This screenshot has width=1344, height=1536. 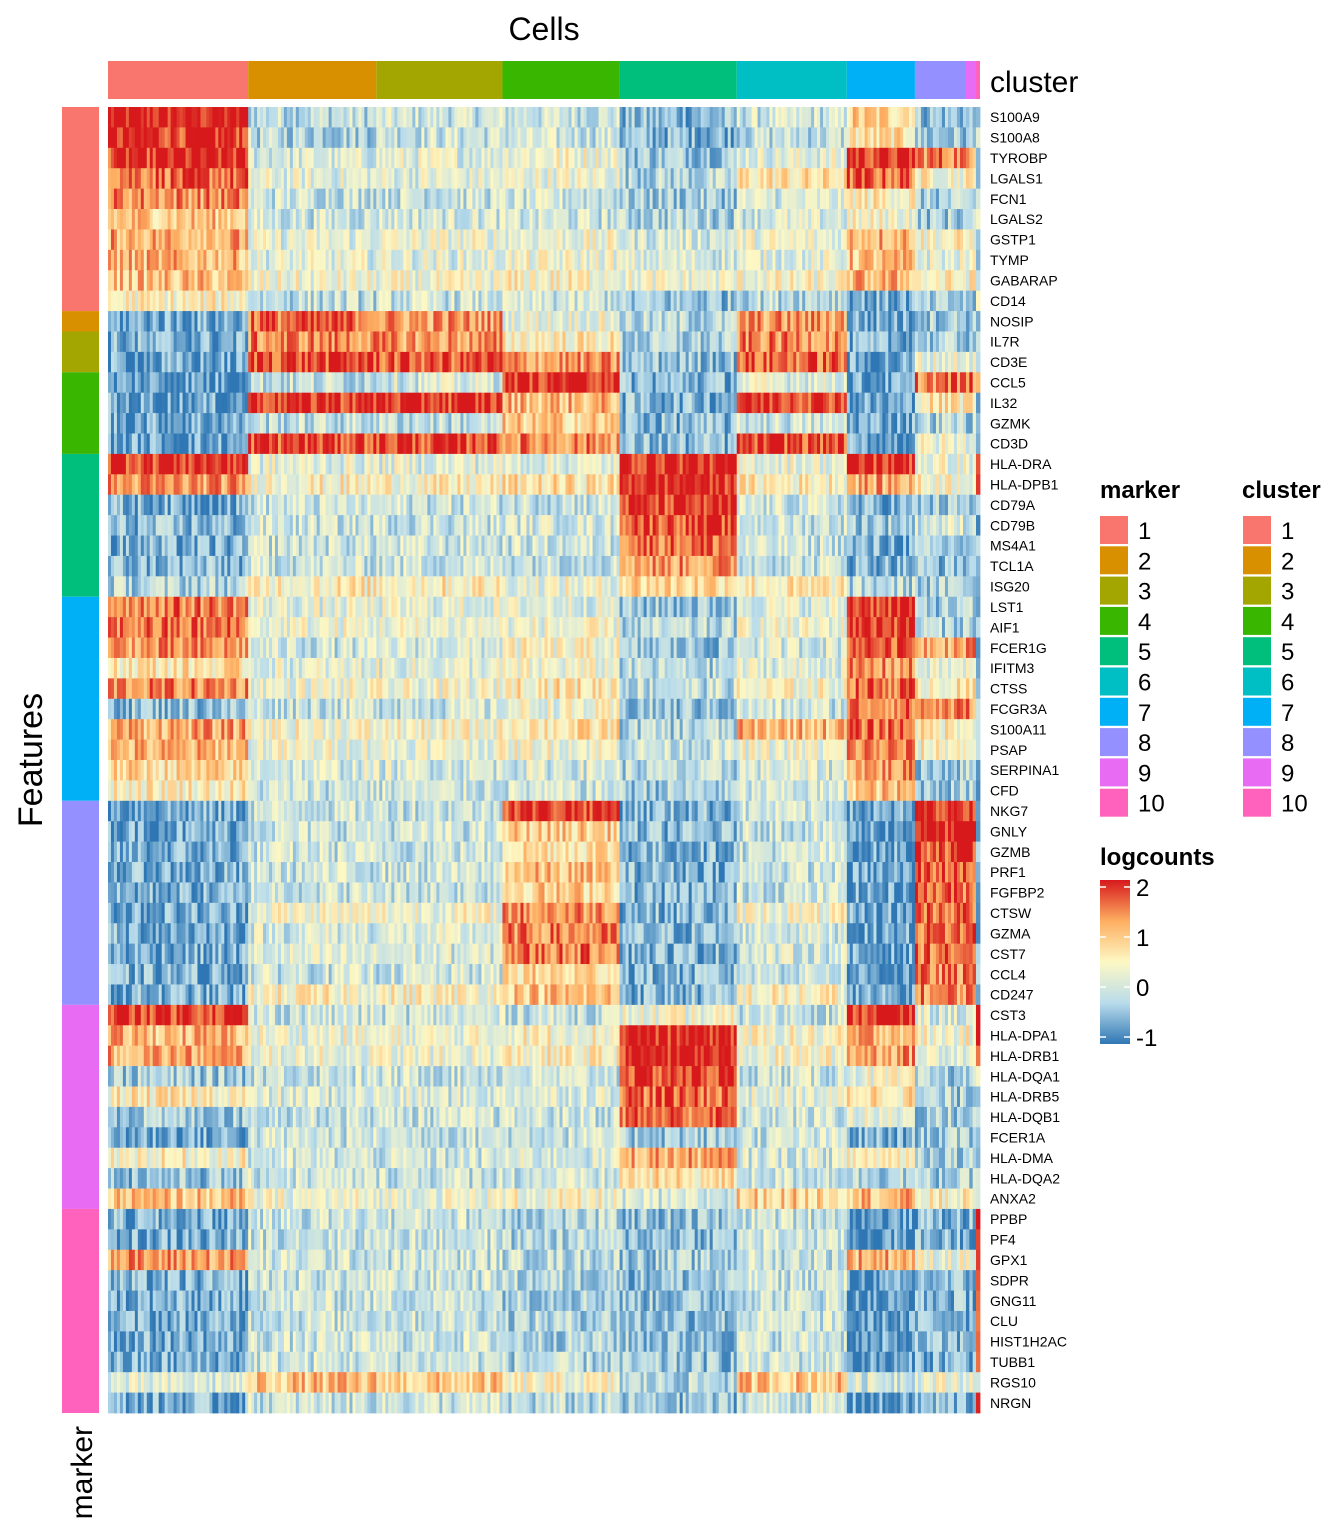 What do you see at coordinates (1016, 178) in the screenshot?
I see `feature-label: LGALS1` at bounding box center [1016, 178].